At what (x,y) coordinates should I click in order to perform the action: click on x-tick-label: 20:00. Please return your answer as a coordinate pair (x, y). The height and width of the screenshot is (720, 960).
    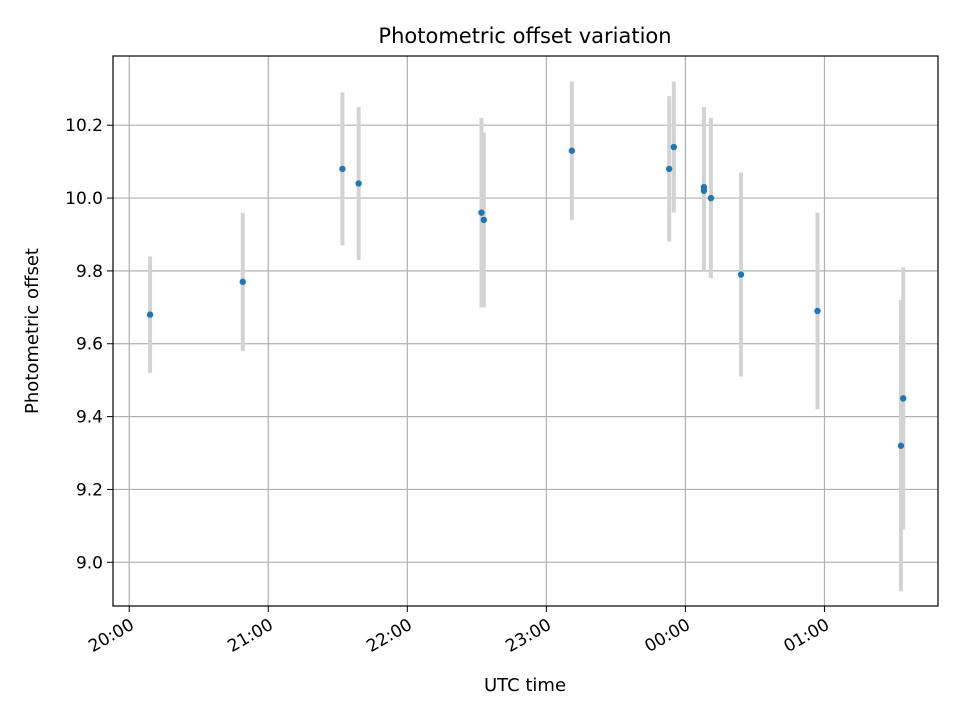
    Looking at the image, I should click on (111, 636).